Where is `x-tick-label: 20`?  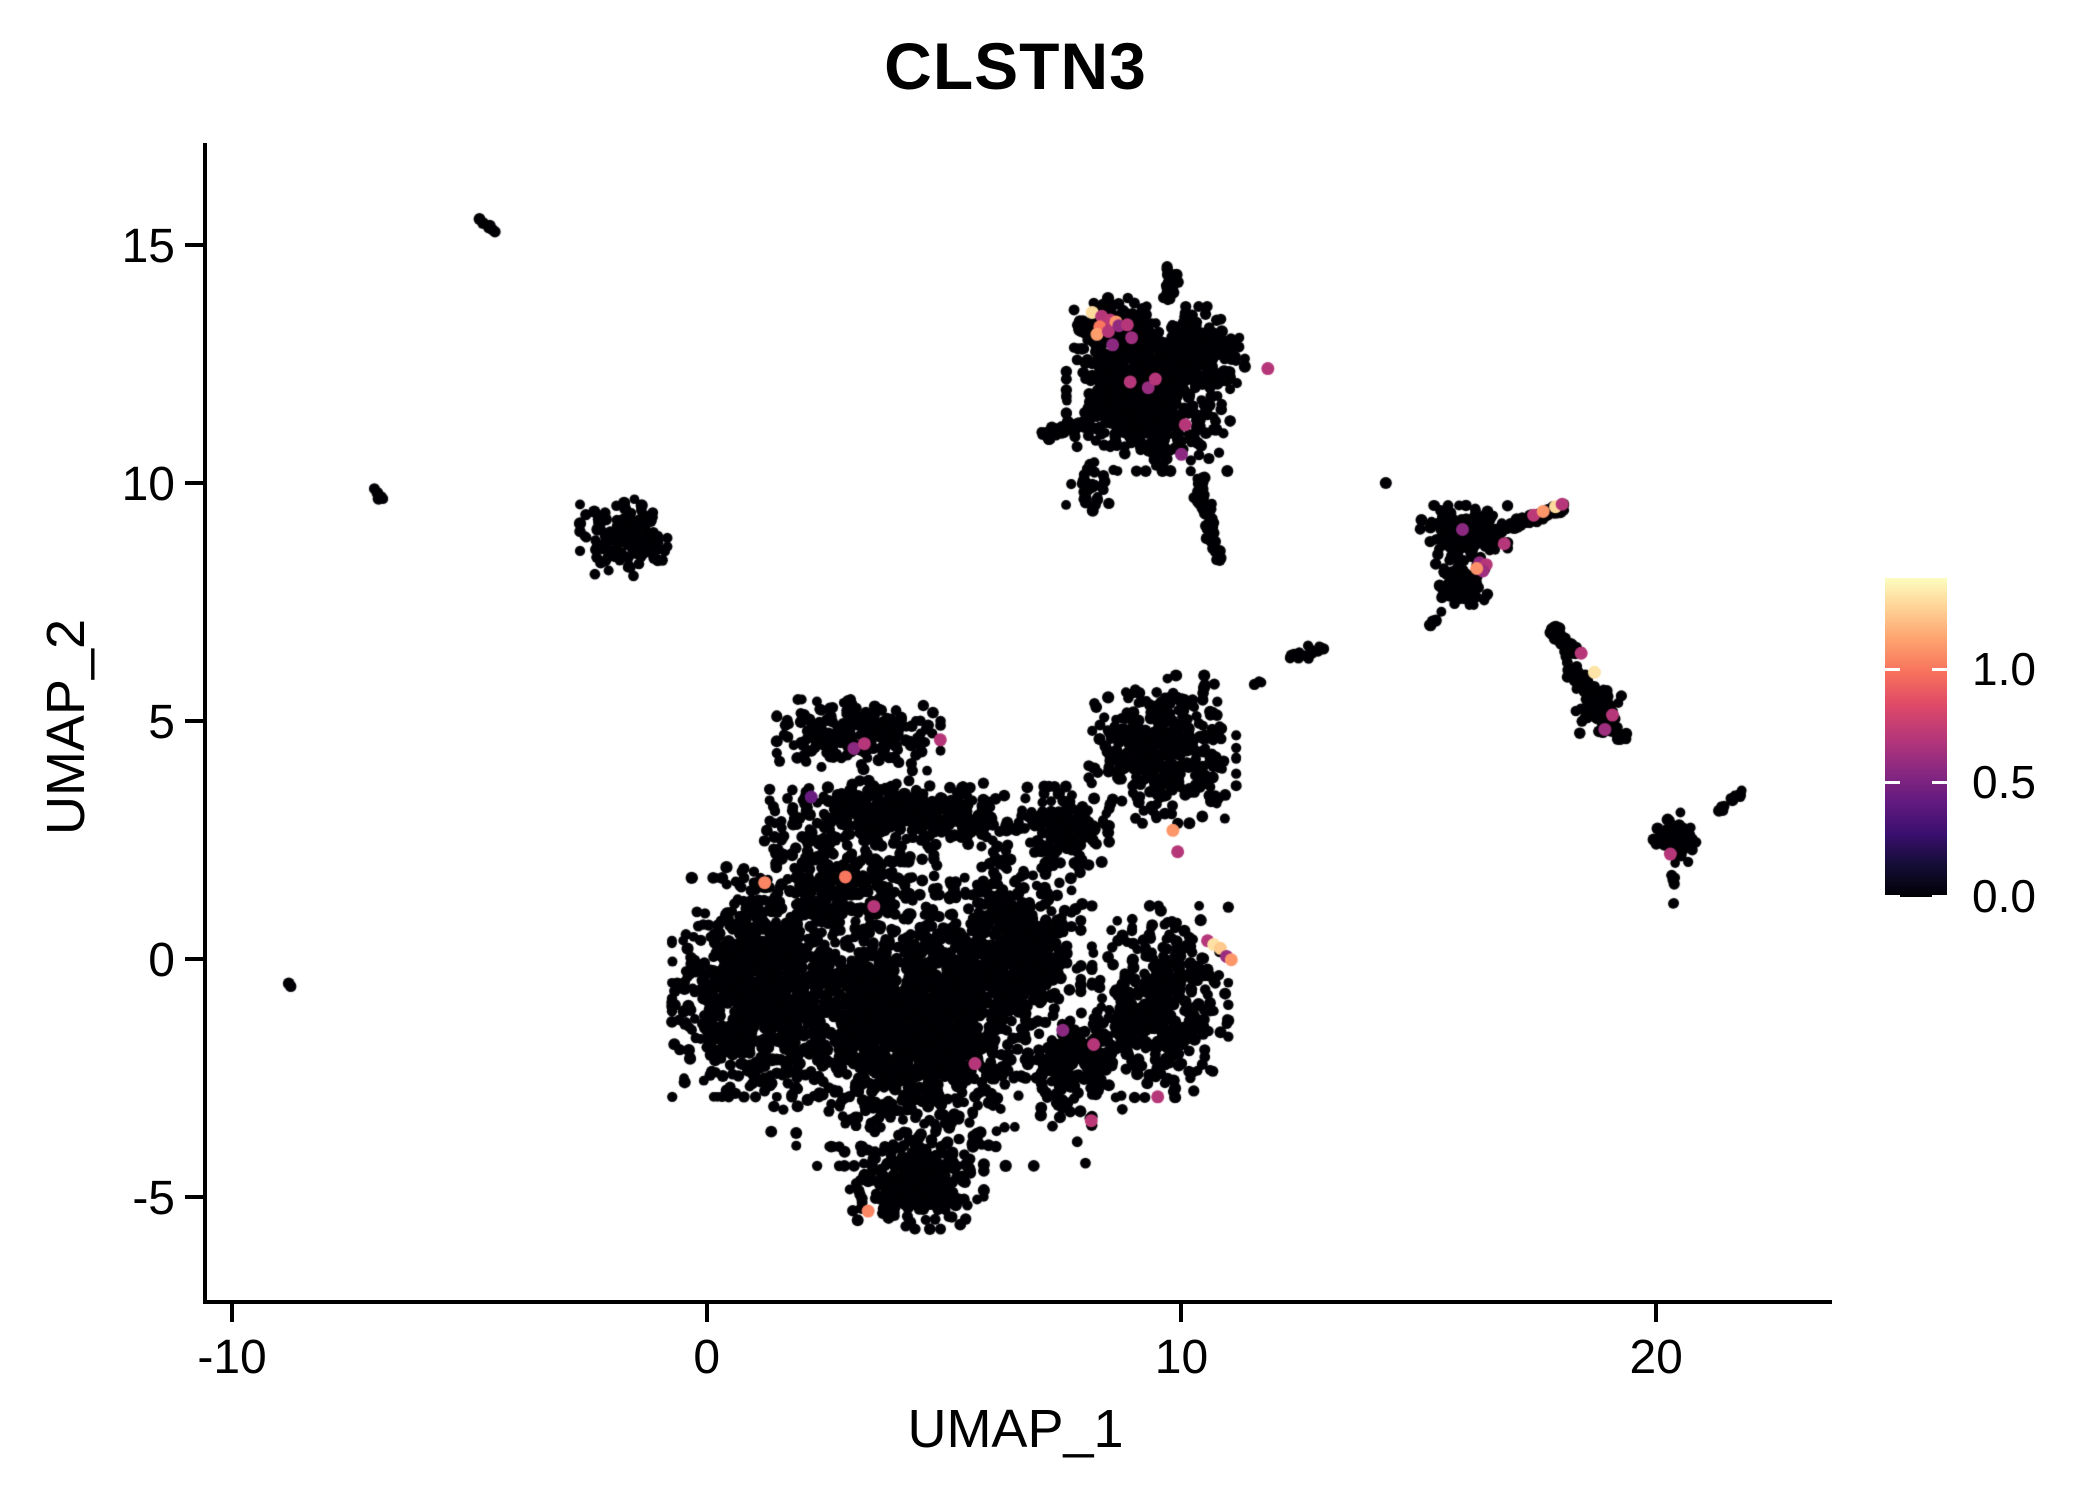
x-tick-label: 20 is located at coordinates (1656, 1357).